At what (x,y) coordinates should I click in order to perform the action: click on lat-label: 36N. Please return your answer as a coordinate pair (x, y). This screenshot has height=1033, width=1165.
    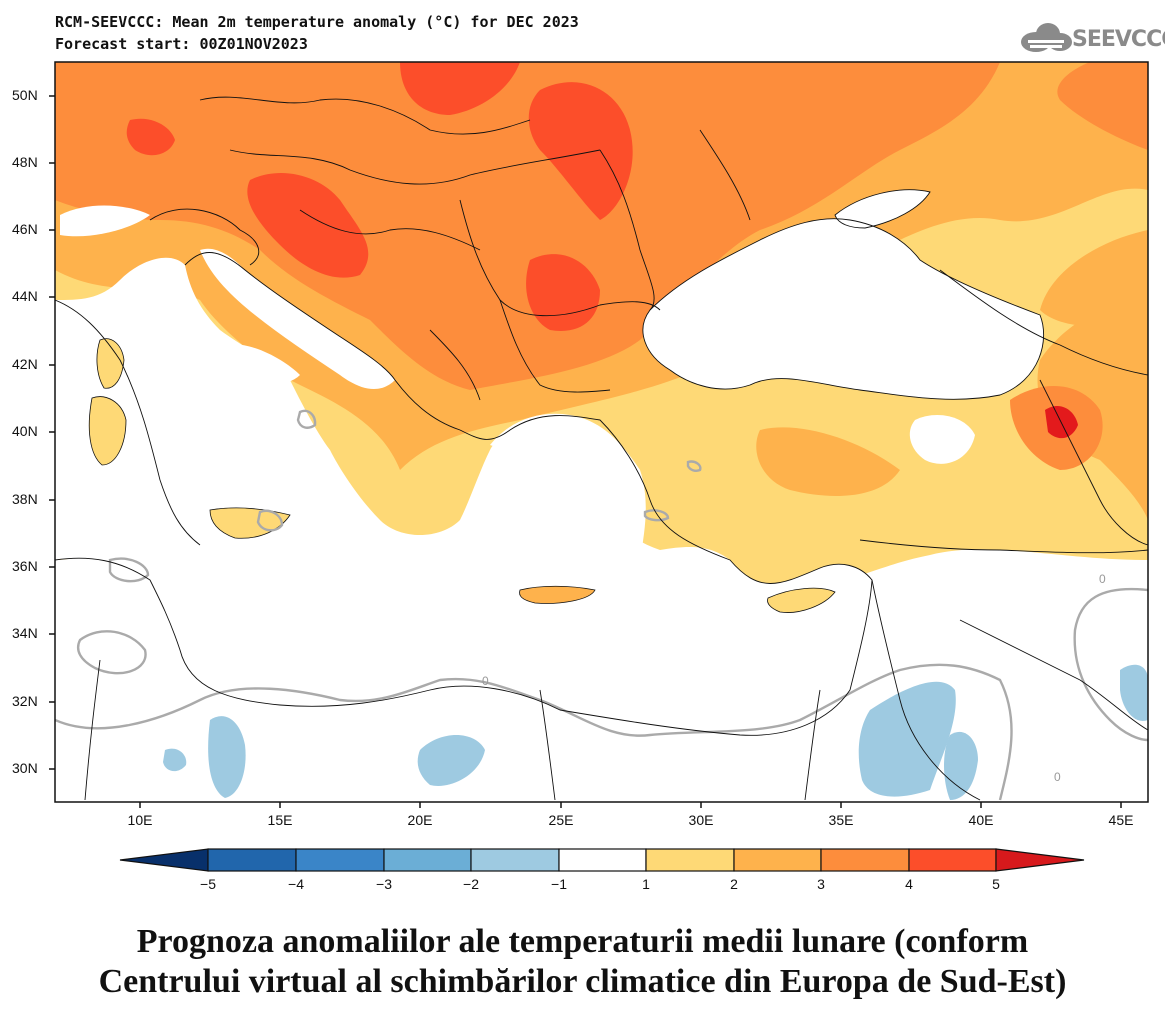
    Looking at the image, I should click on (25, 566).